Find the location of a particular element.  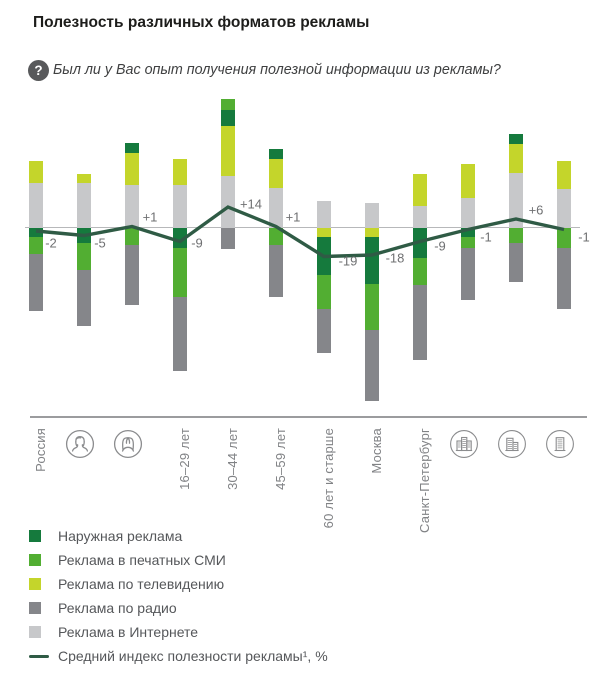

axis-category-label: Россия is located at coordinates (40, 450).